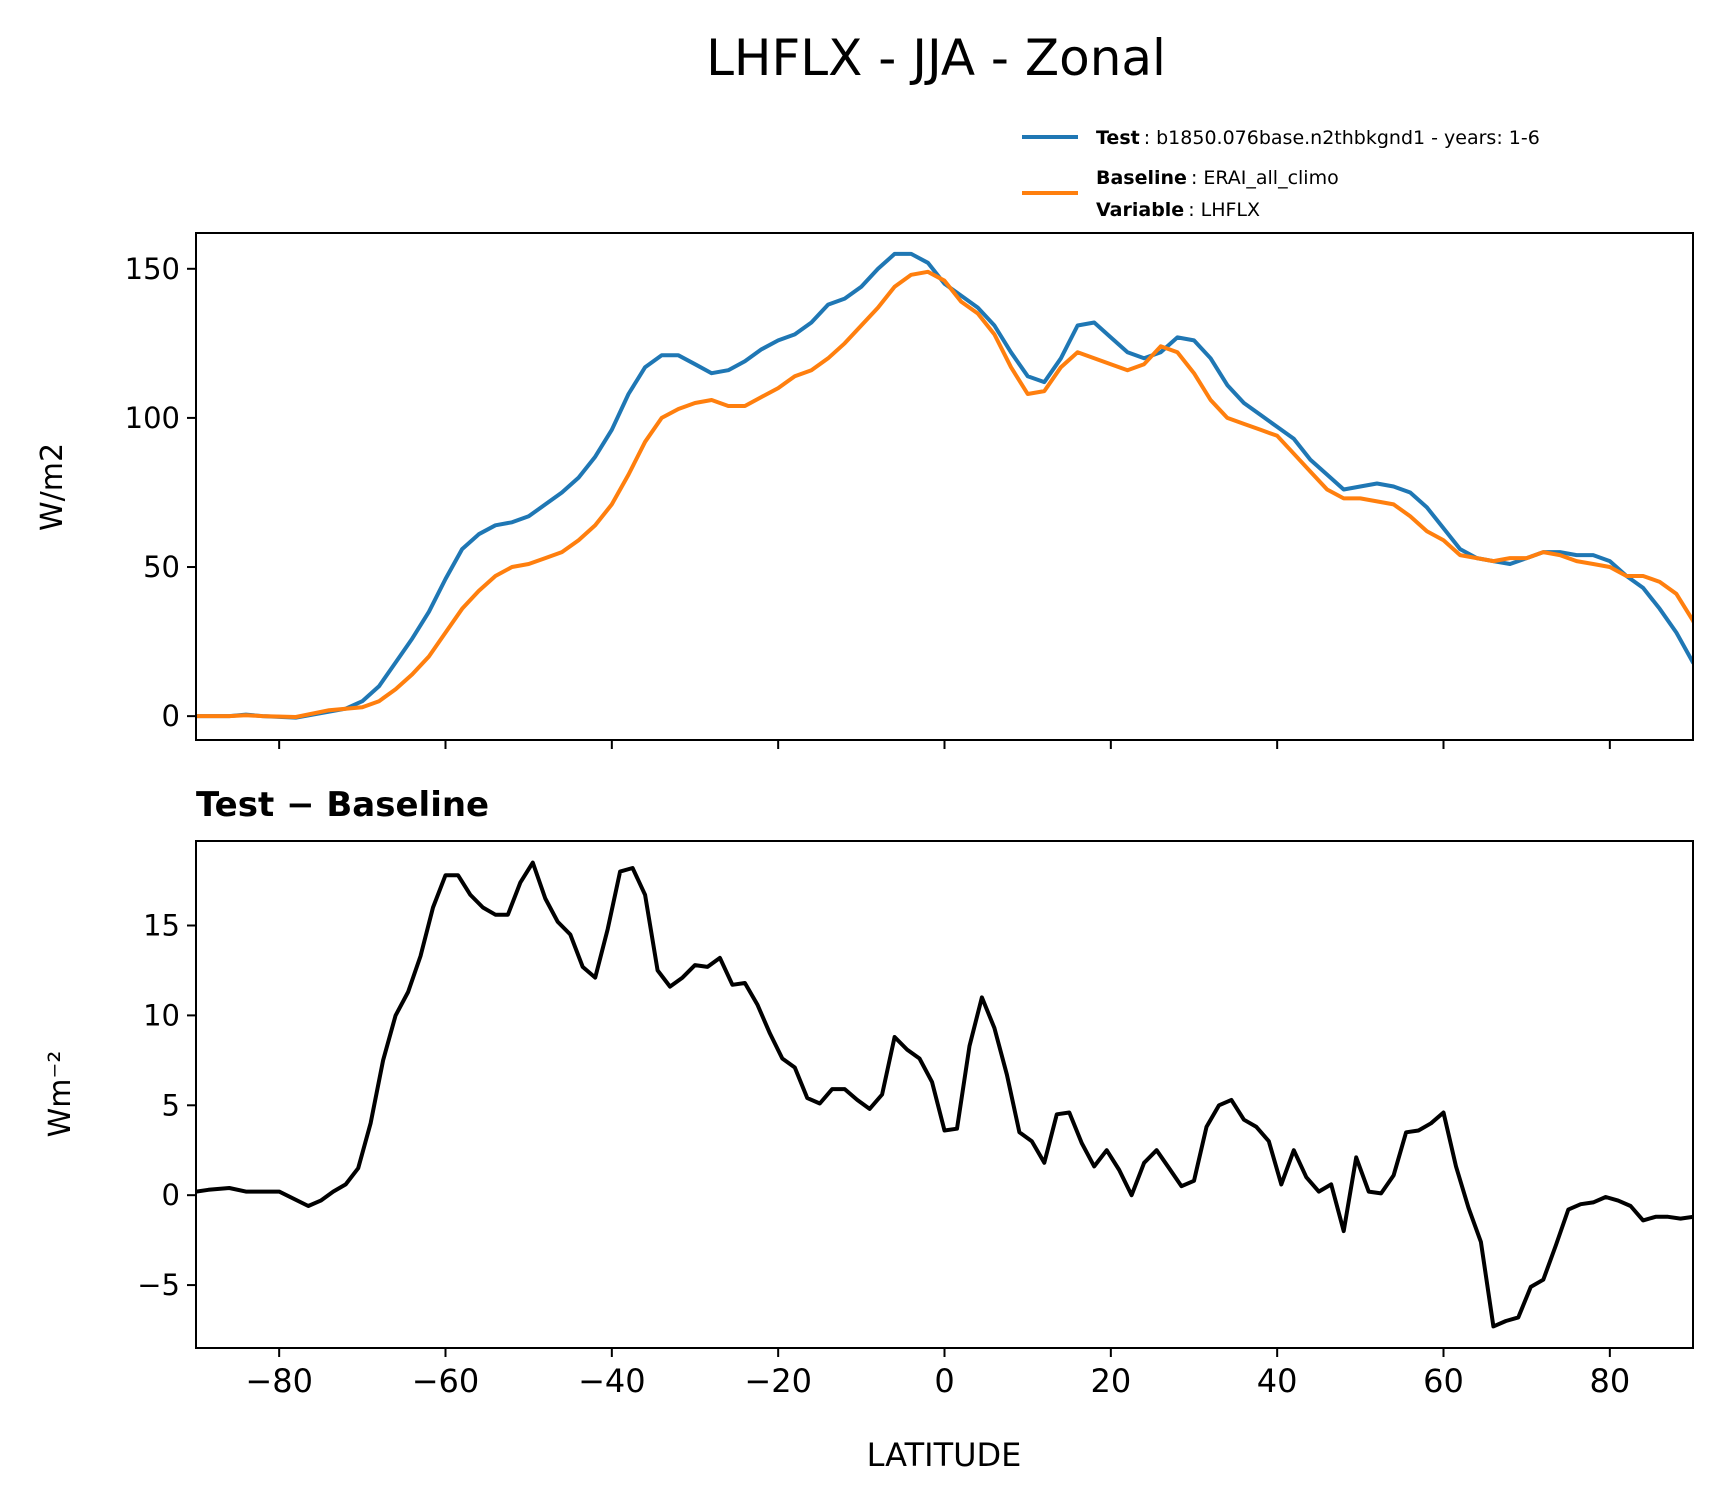 This screenshot has height=1496, width=1713. I want to click on legend-variable-label: Variable, so click(1140, 210).